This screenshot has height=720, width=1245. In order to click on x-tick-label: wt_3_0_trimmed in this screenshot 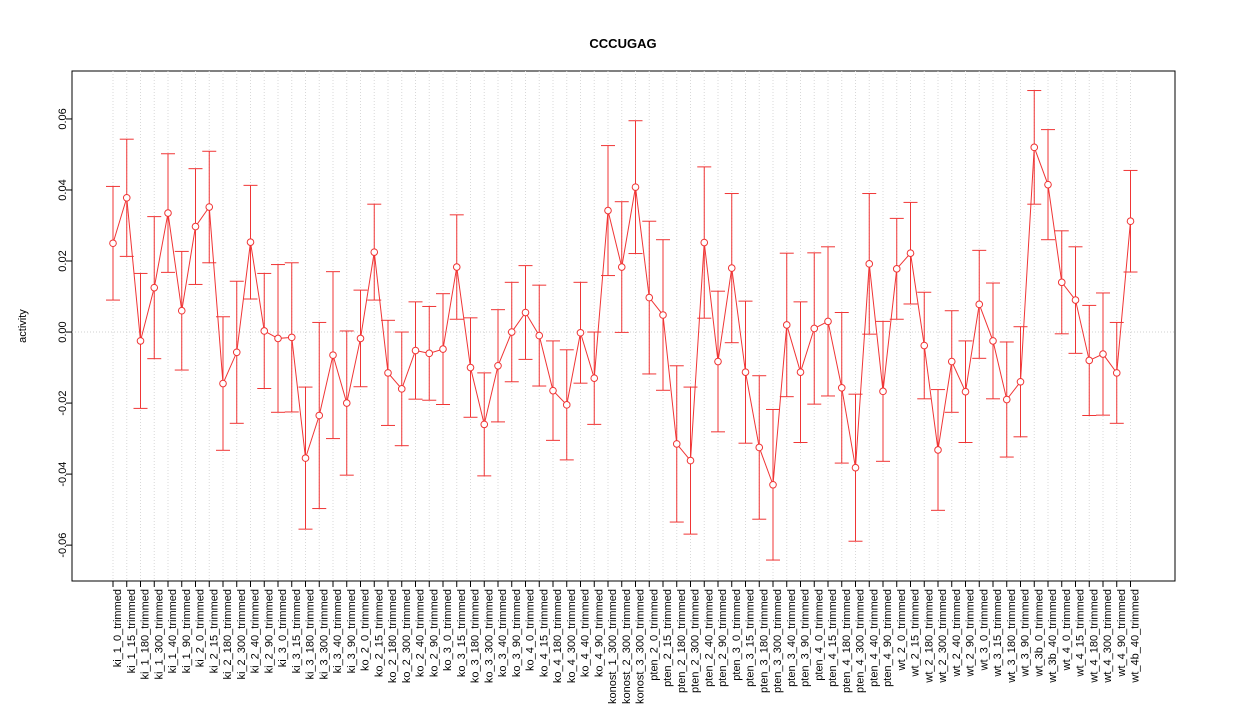, I will do `click(984, 630)`.